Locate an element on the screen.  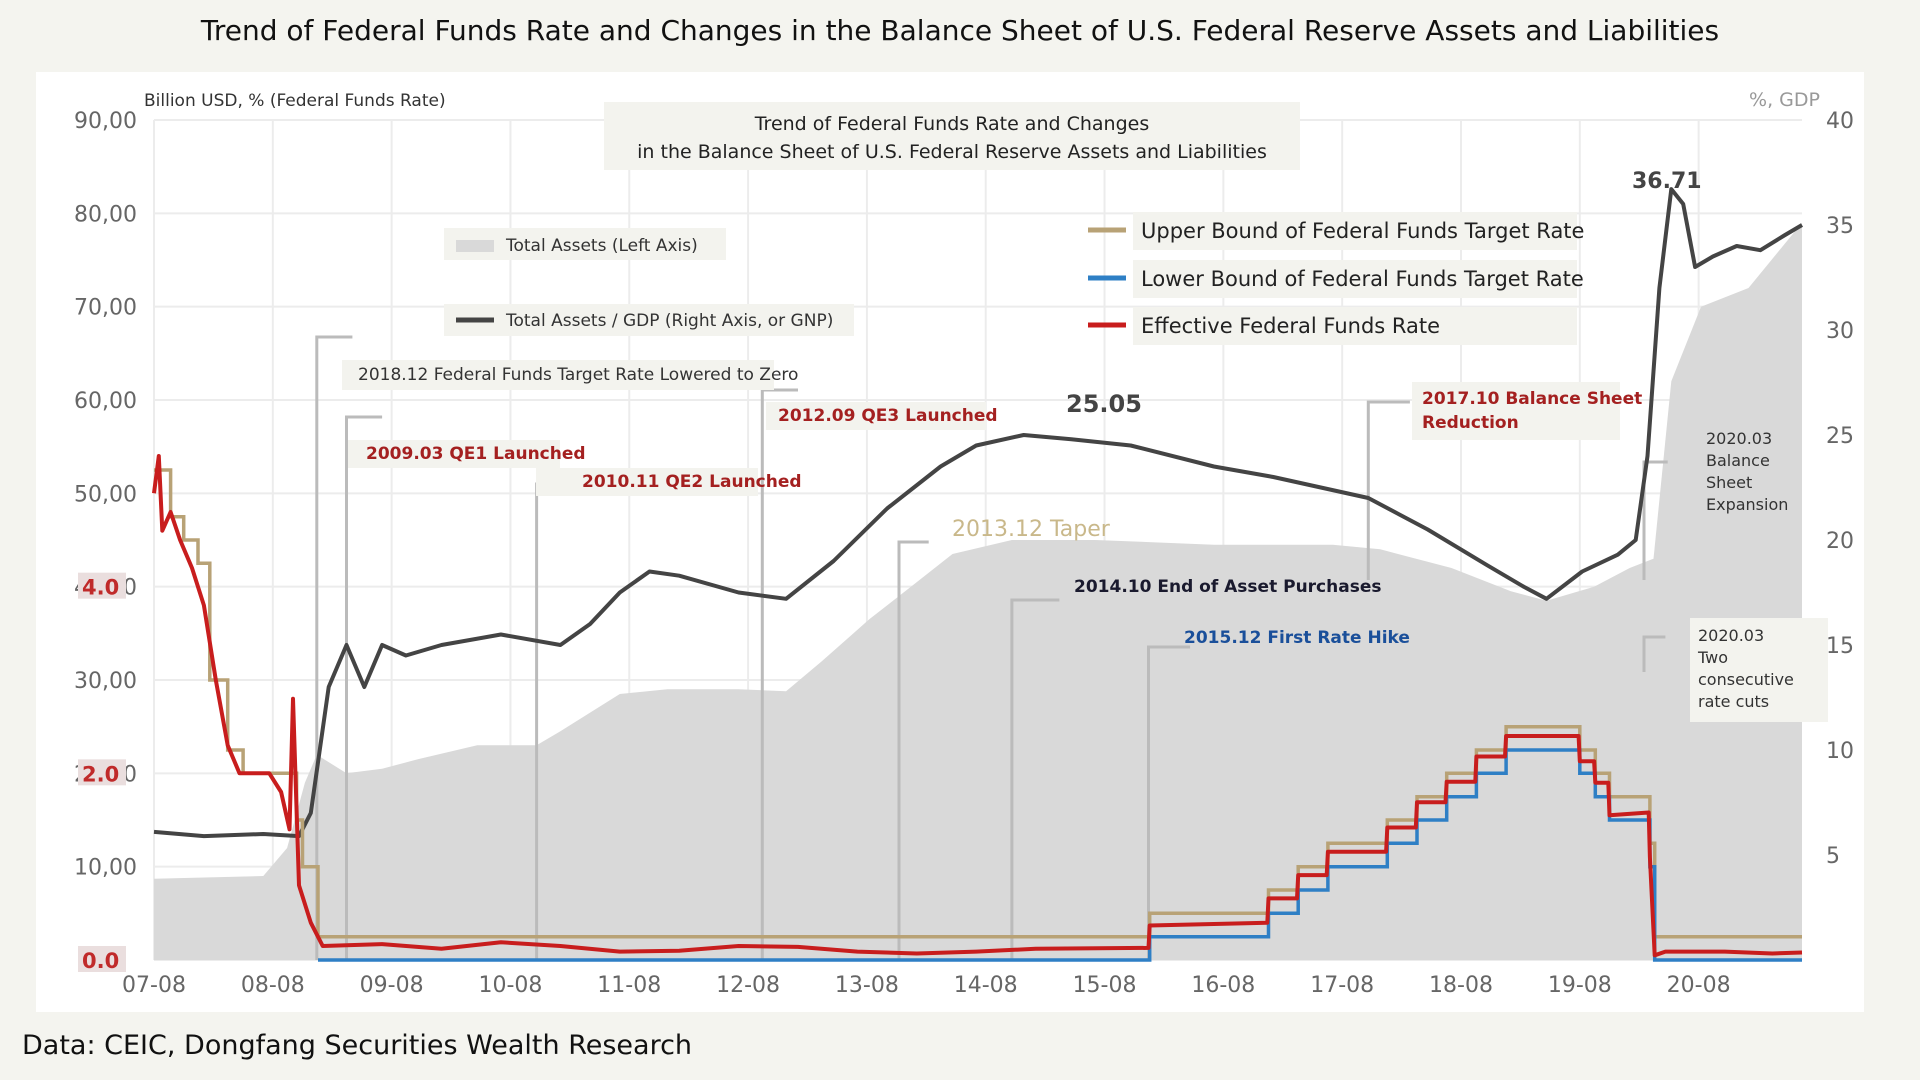
peak-label-2014: 25.05 is located at coordinates (1104, 404).